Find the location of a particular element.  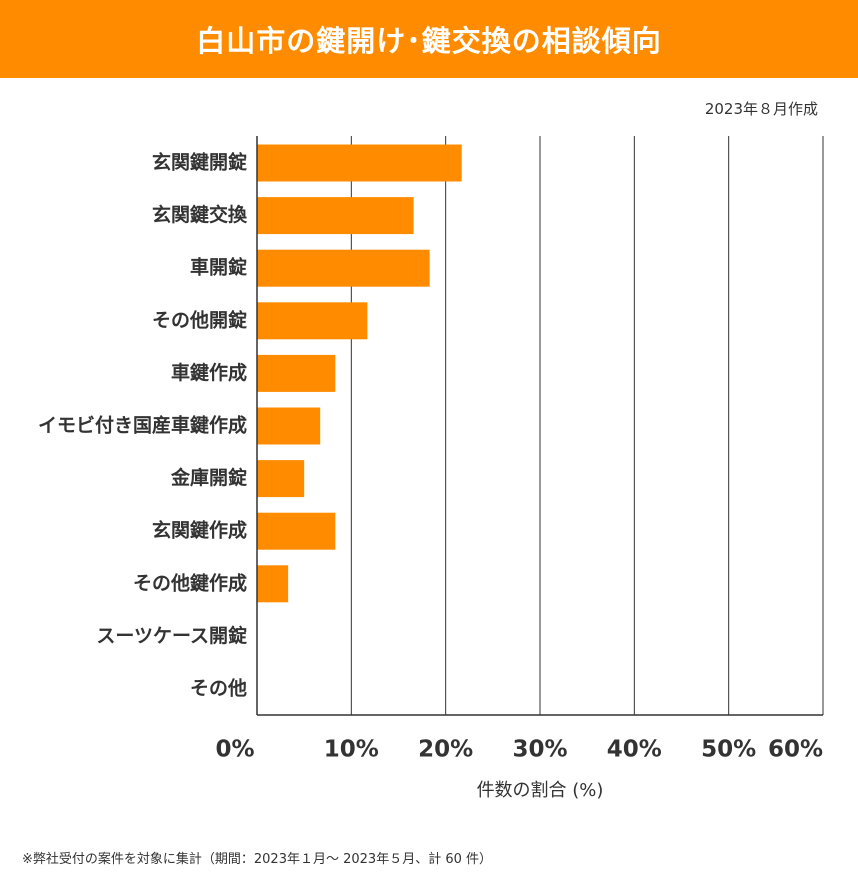

title-banner: 白山市の鍵開け･鍵交換の相談傾向 is located at coordinates (429, 39).